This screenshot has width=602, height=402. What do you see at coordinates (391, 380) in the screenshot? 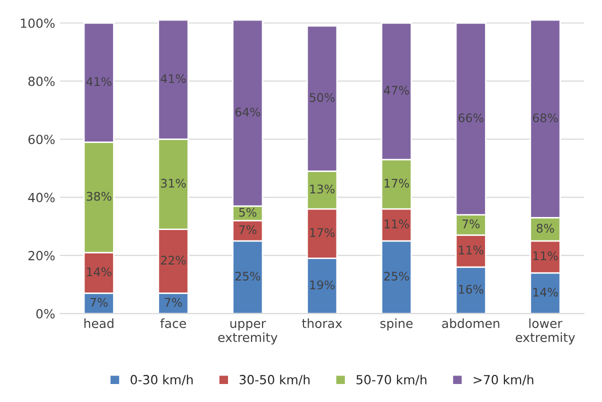
I see `legend-label: 50-70 km/h` at bounding box center [391, 380].